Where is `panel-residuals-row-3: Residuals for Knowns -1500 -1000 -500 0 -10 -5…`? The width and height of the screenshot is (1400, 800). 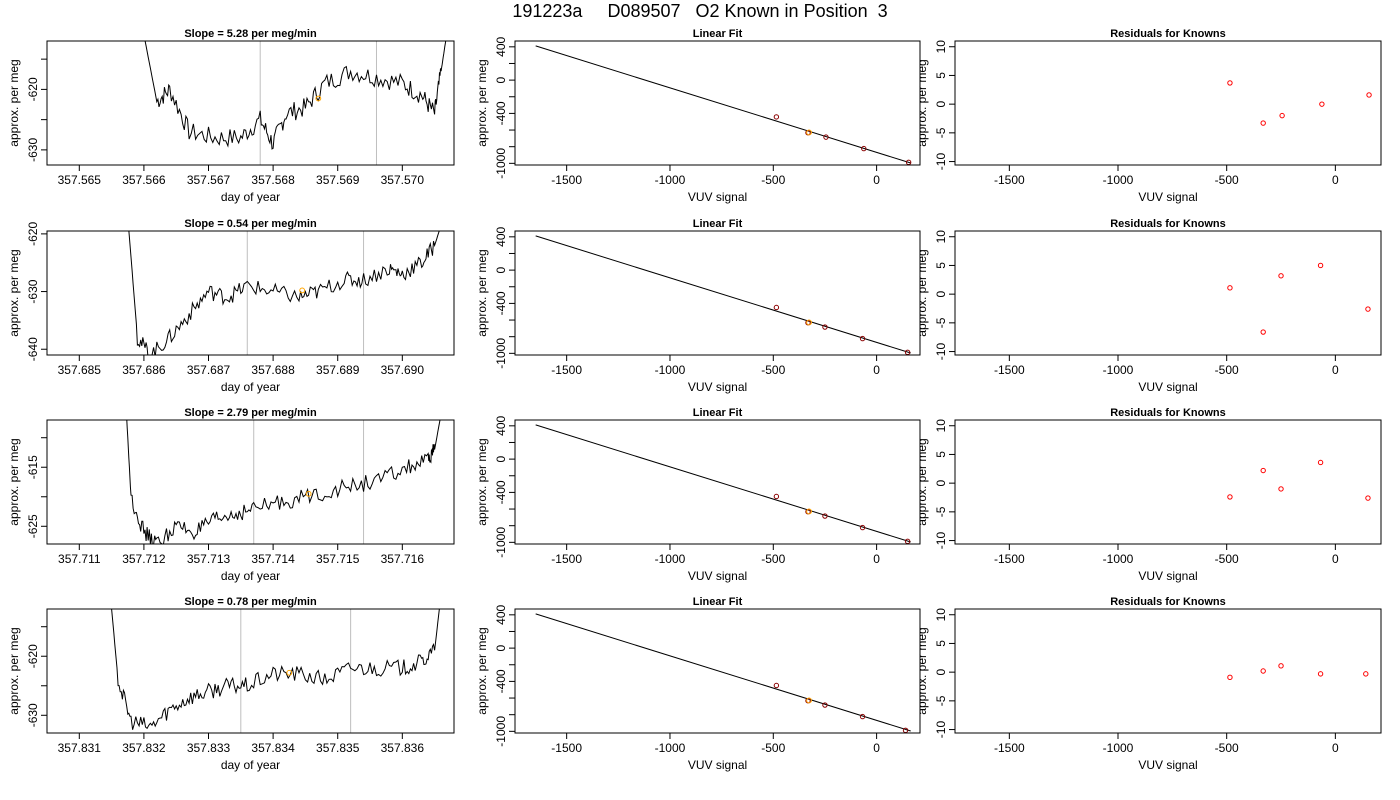
panel-residuals-row-3: Residuals for Knowns -1500 -1000 -500 0 -10 -5… is located at coordinates (1148, 495).